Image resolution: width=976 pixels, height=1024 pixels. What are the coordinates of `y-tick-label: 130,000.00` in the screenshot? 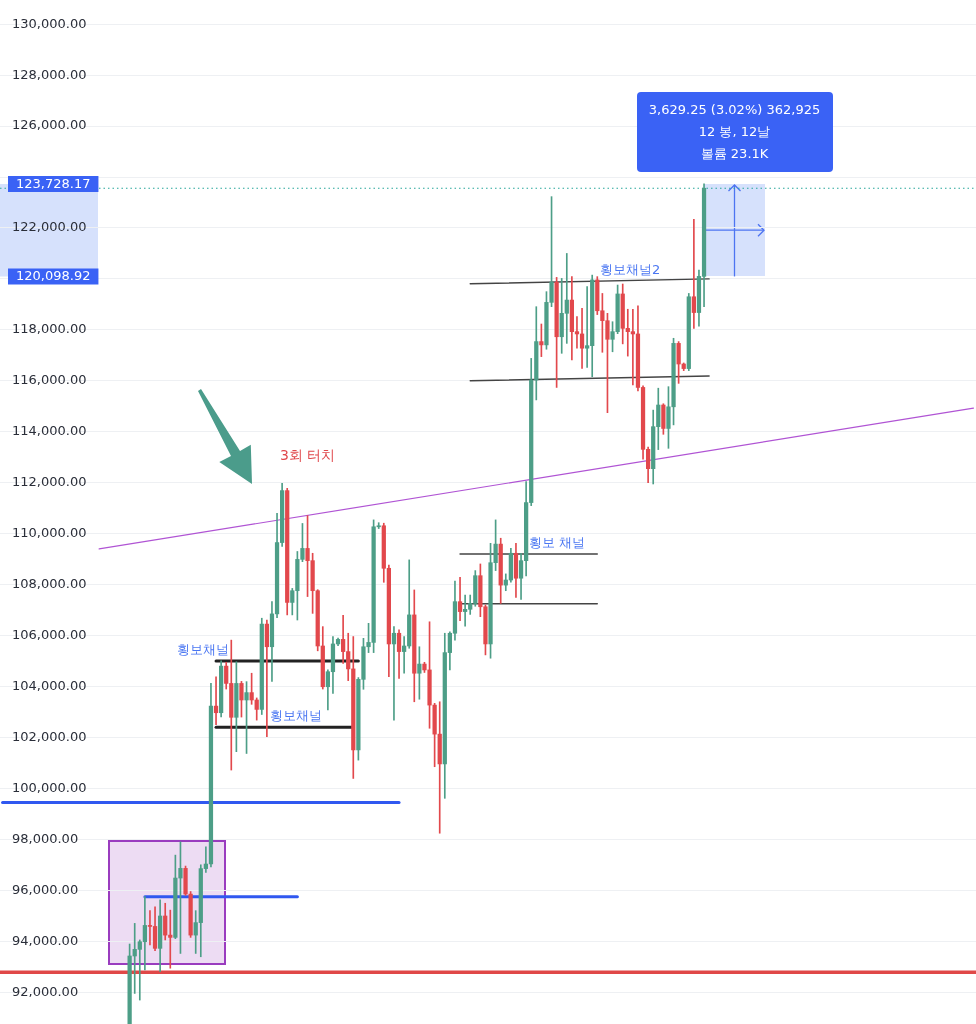 It's located at (49, 23).